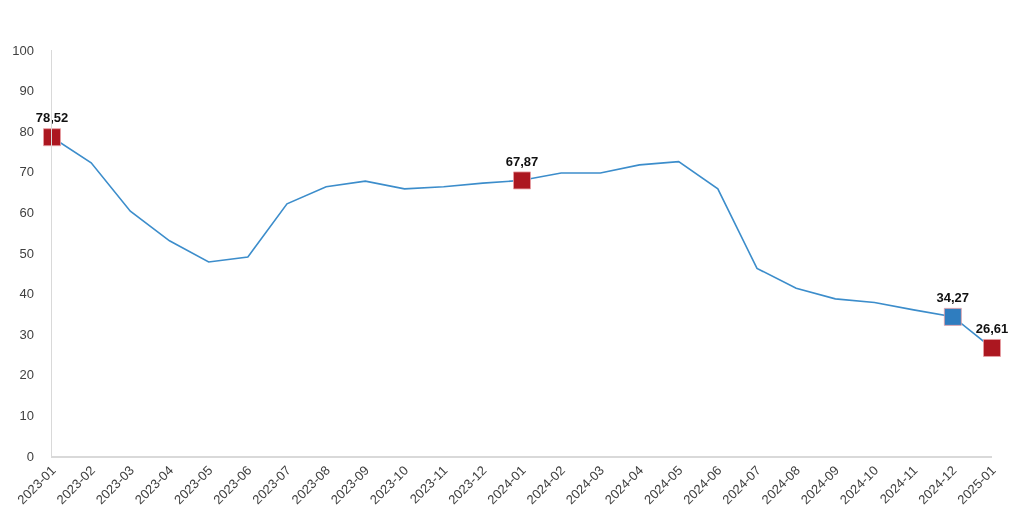 The height and width of the screenshot is (526, 1024). What do you see at coordinates (26, 253) in the screenshot?
I see `y-tick-label: 50` at bounding box center [26, 253].